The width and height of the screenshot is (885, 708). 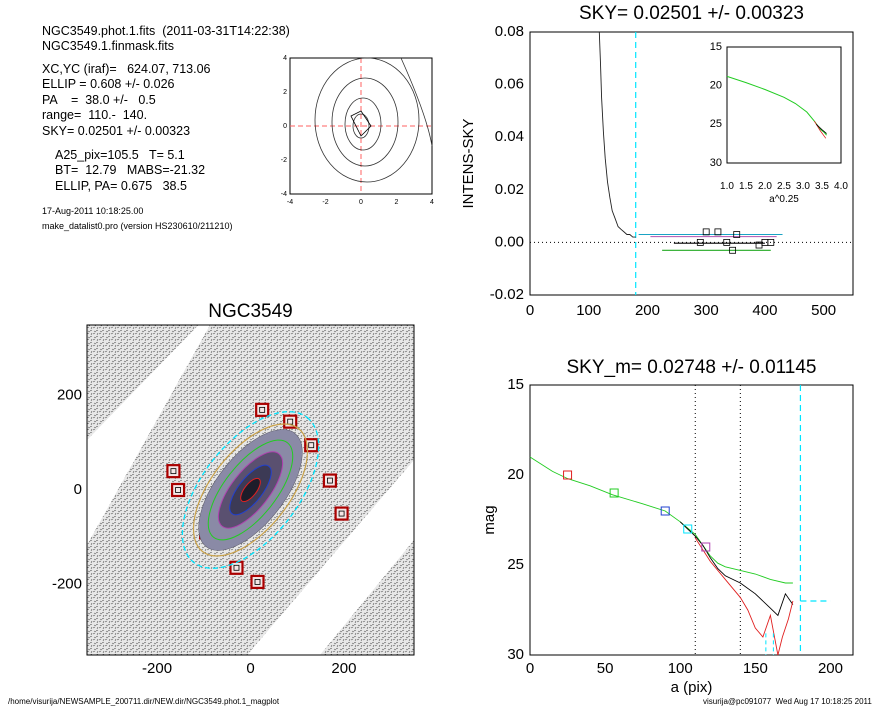 What do you see at coordinates (661, 520) in the screenshot?
I see `mag-series-green` at bounding box center [661, 520].